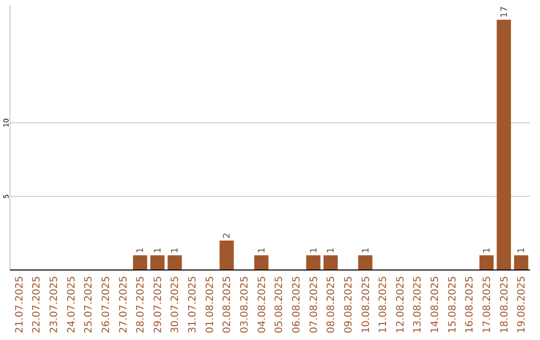  I want to click on x-tick-label: 27.07.2025, so click(124, 305).